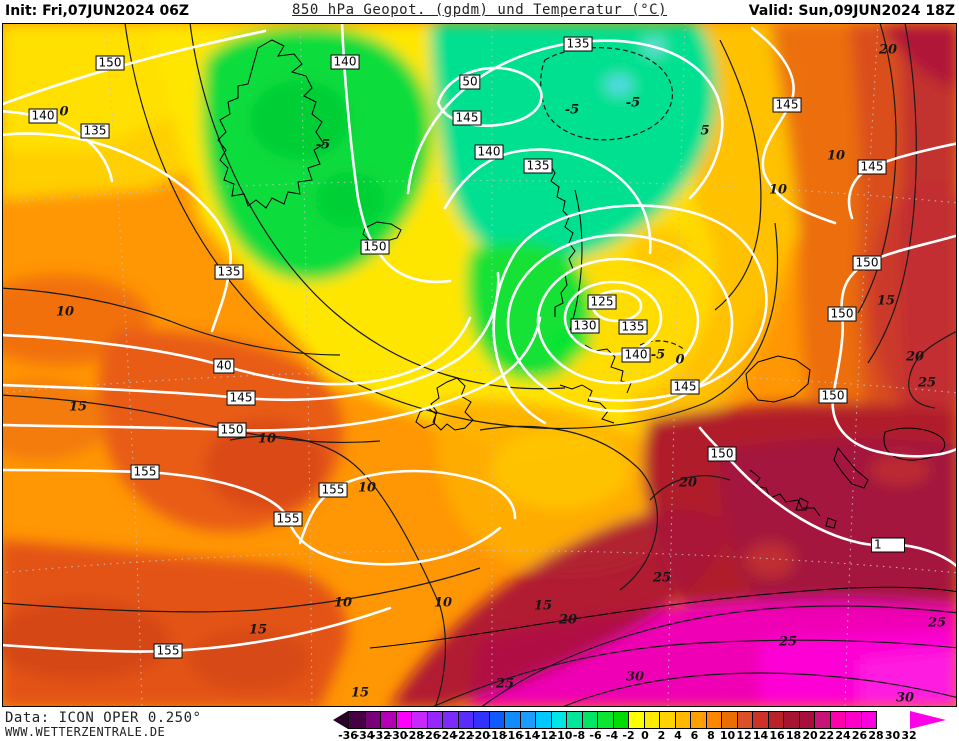 The height and width of the screenshot is (741, 959). Describe the element at coordinates (777, 735) in the screenshot. I see `colorbar-tick-label: 16` at that location.